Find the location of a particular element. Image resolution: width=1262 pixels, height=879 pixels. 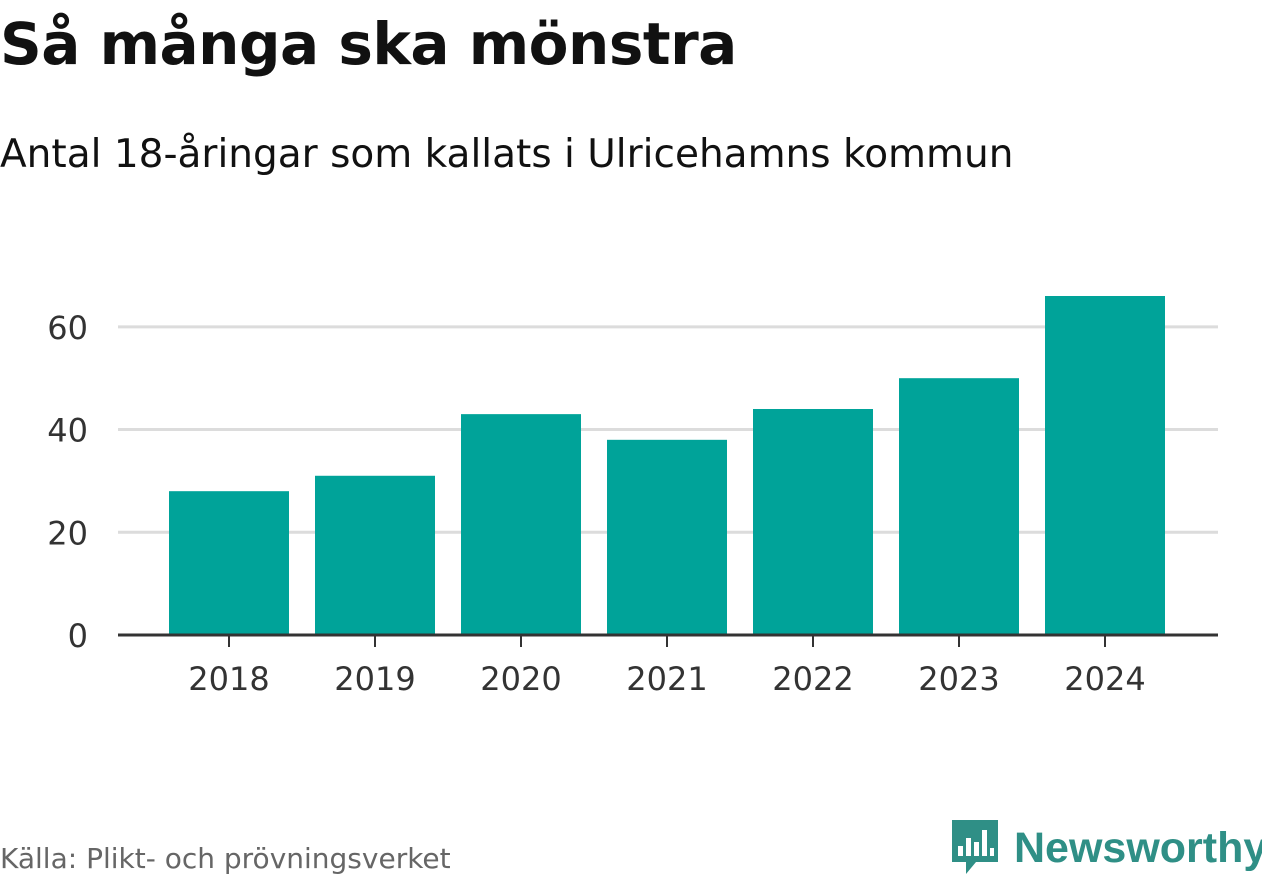

bar-2018 is located at coordinates (229, 563).